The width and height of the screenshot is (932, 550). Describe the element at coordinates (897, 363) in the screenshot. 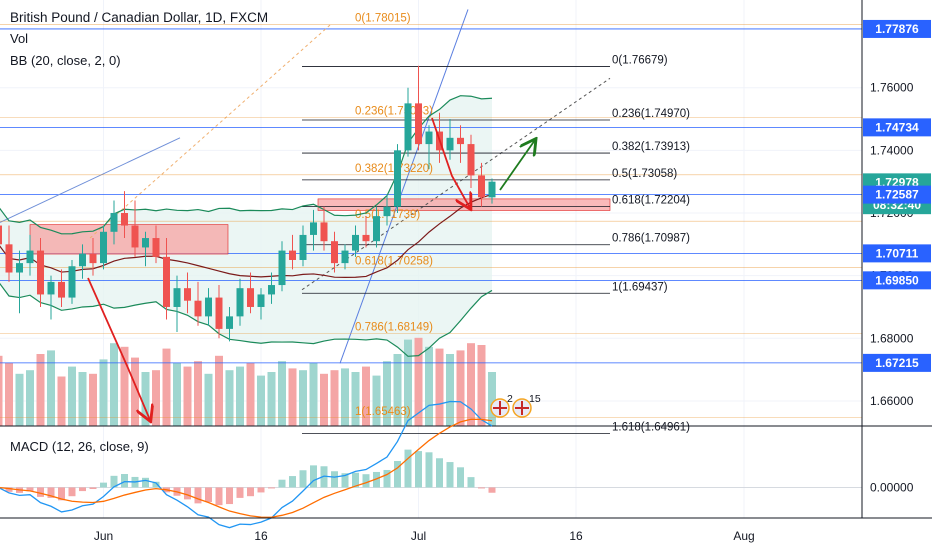

I see `price-axis-tag-label: 1.67215` at that location.